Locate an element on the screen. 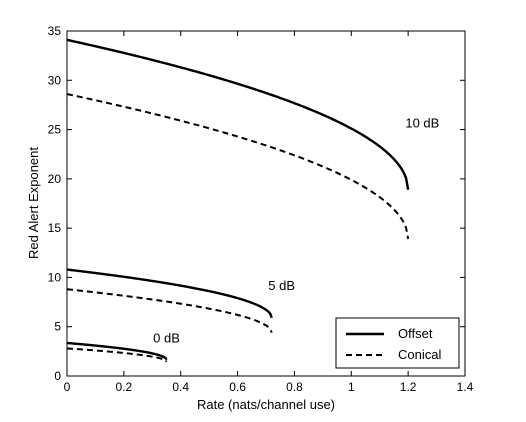  y-tick-label: 5 is located at coordinates (57, 327).